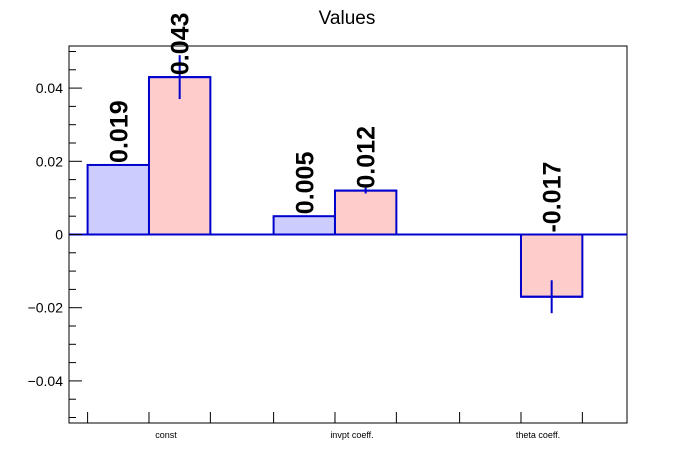 The image size is (696, 472). Describe the element at coordinates (49, 88) in the screenshot. I see `y-tick-label: 0.04` at that location.